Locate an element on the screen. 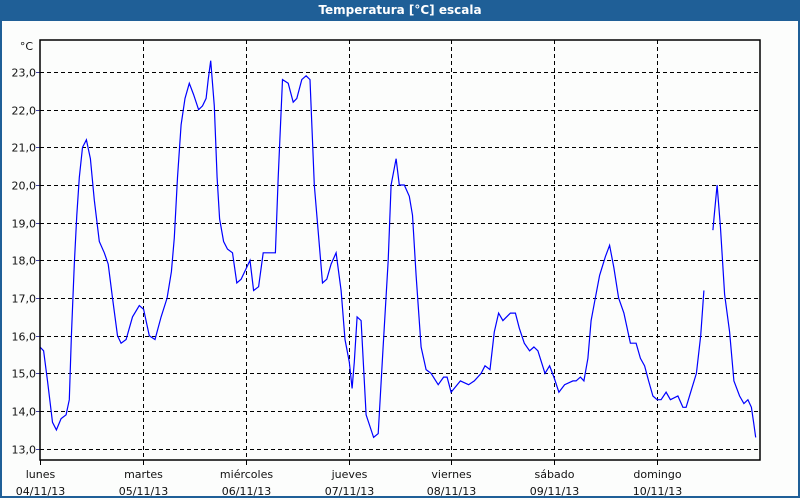  y-tick-label: 19,0 is located at coordinates (24, 224).